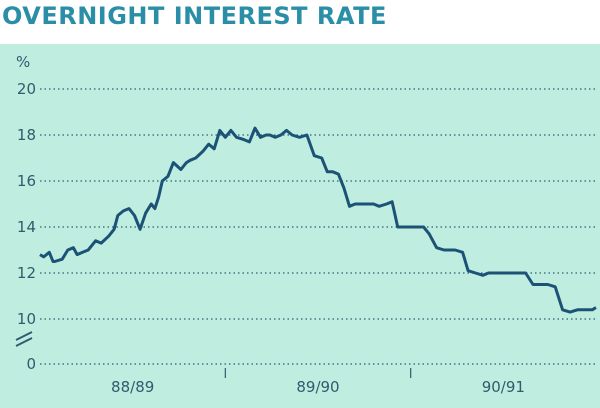  Describe the element at coordinates (26, 135) in the screenshot. I see `y-tick-label: 18` at that location.